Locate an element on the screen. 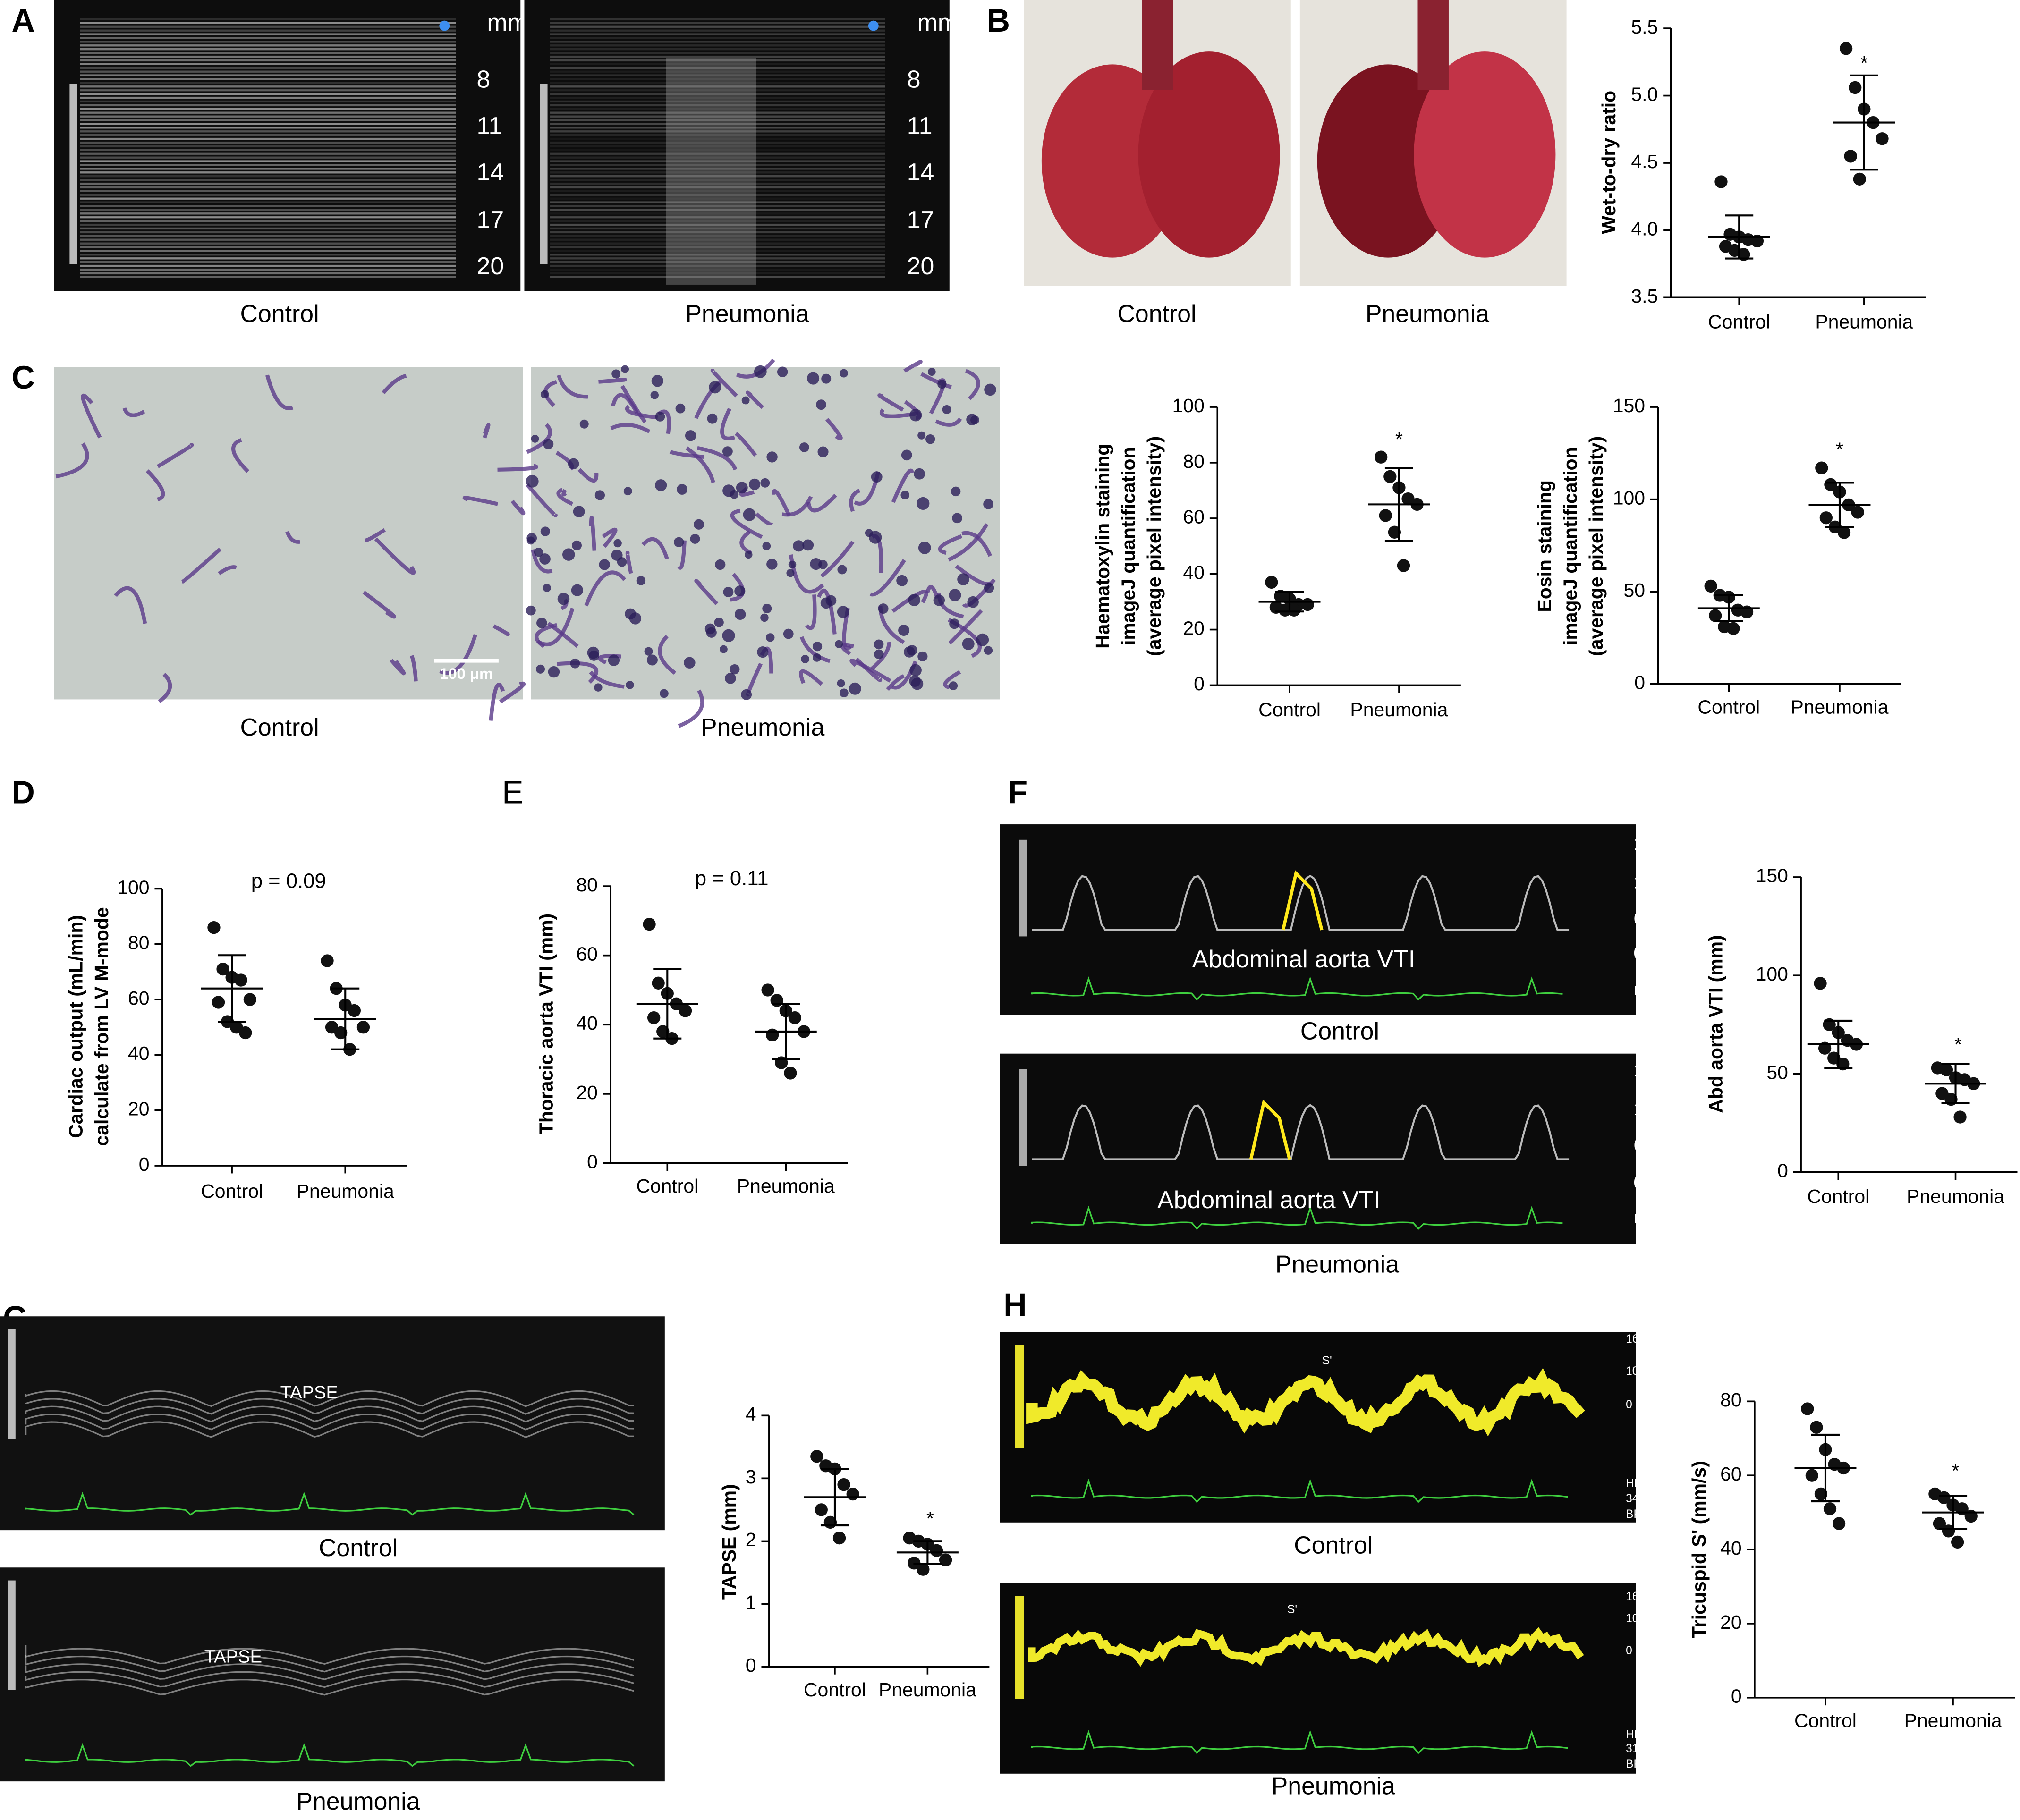  image-text: 600 is located at coordinates (1649, 1145).